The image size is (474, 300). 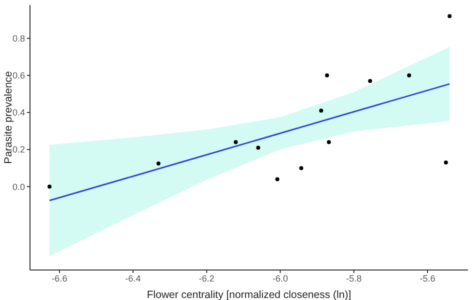 I want to click on y-tick-label: 0.0, so click(x=18, y=187).